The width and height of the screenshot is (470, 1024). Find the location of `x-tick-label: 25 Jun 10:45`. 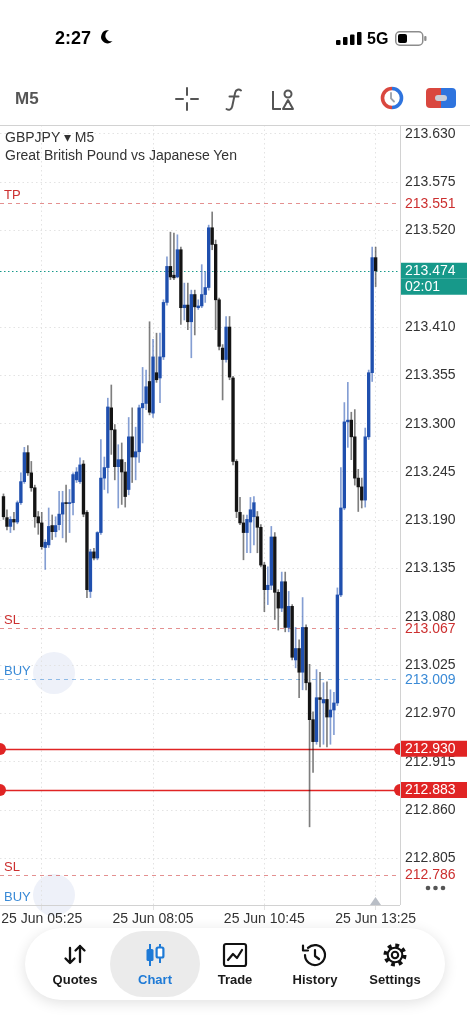

x-tick-label: 25 Jun 10:45 is located at coordinates (264, 918).